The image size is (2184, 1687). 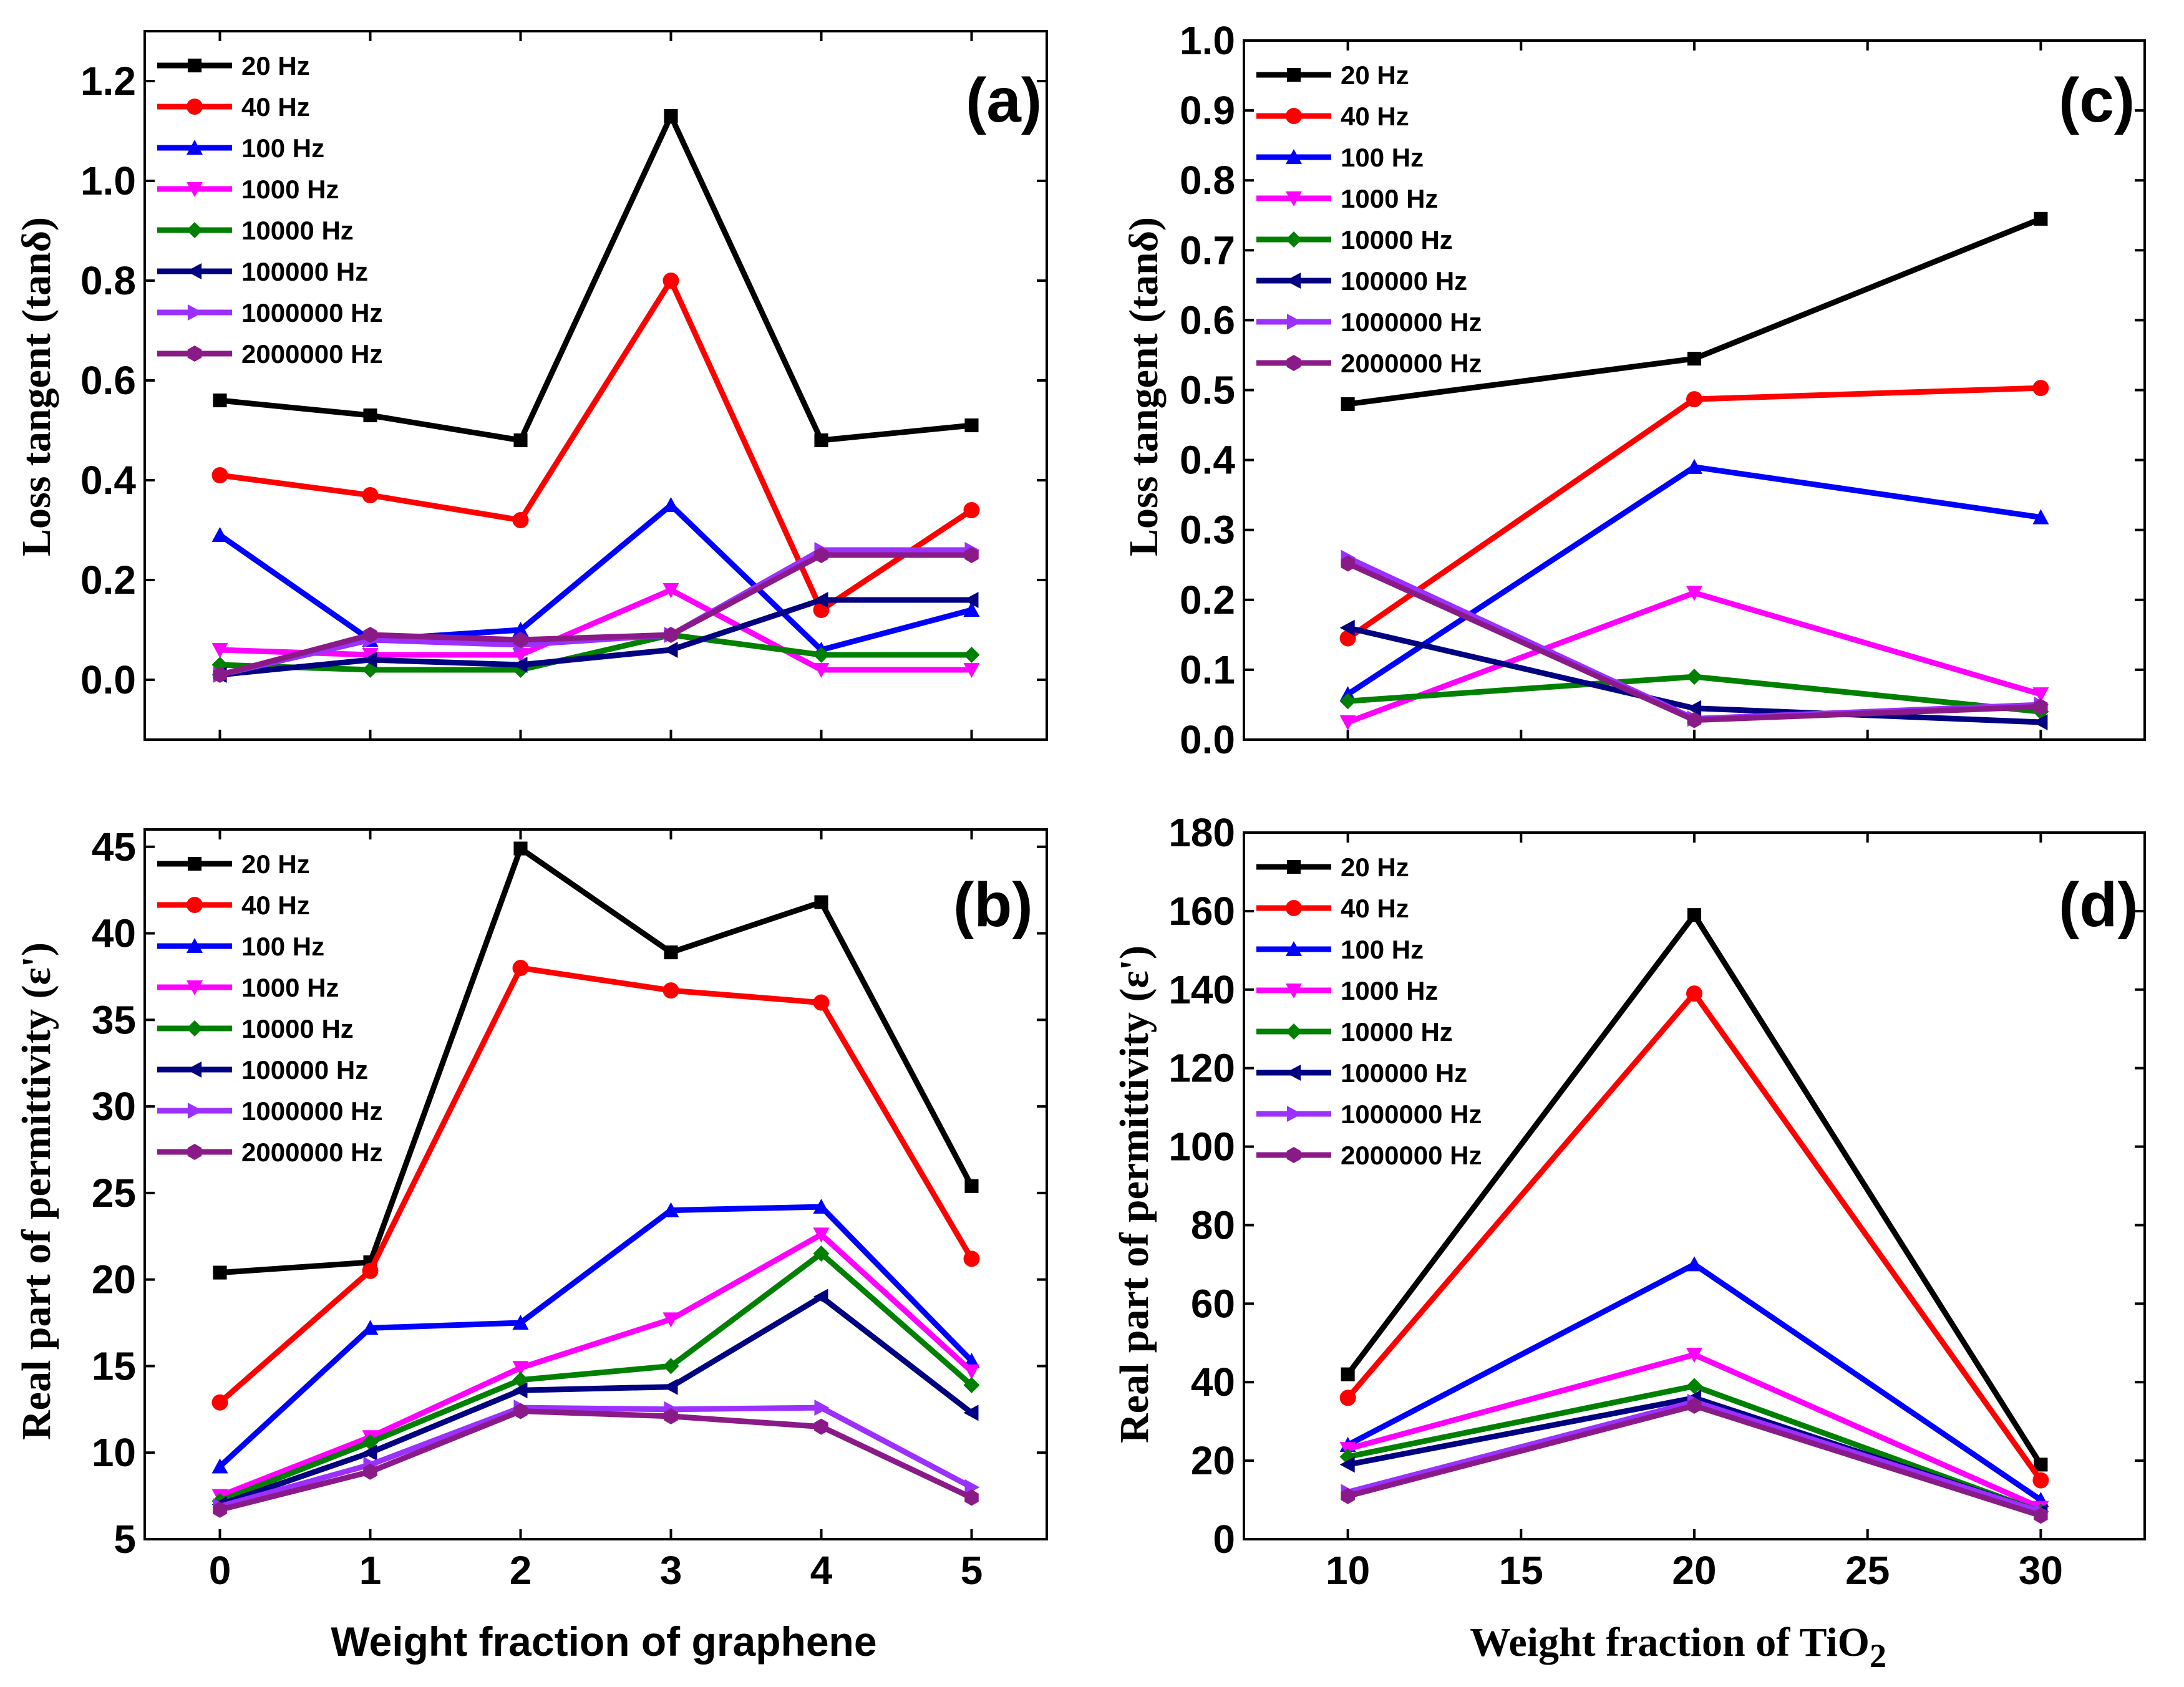 What do you see at coordinates (1521, 1570) in the screenshot?
I see `x-tick-label: 15` at bounding box center [1521, 1570].